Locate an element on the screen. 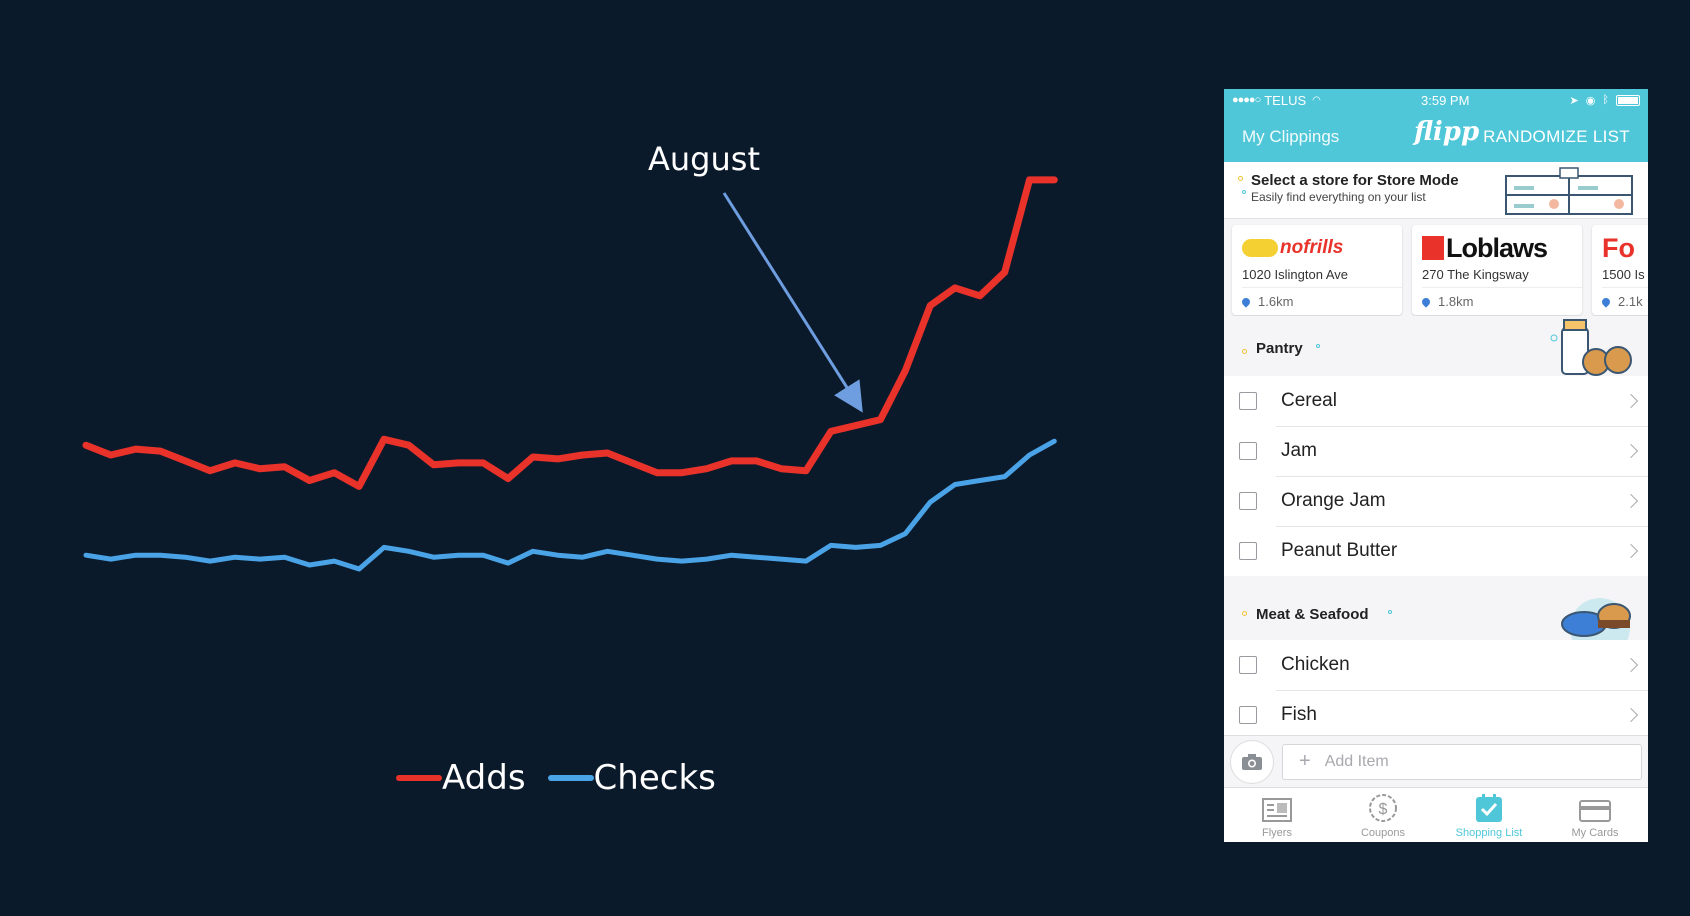 Image resolution: width=1690 pixels, height=916 pixels. store-distance: 1.8km is located at coordinates (1501, 298).